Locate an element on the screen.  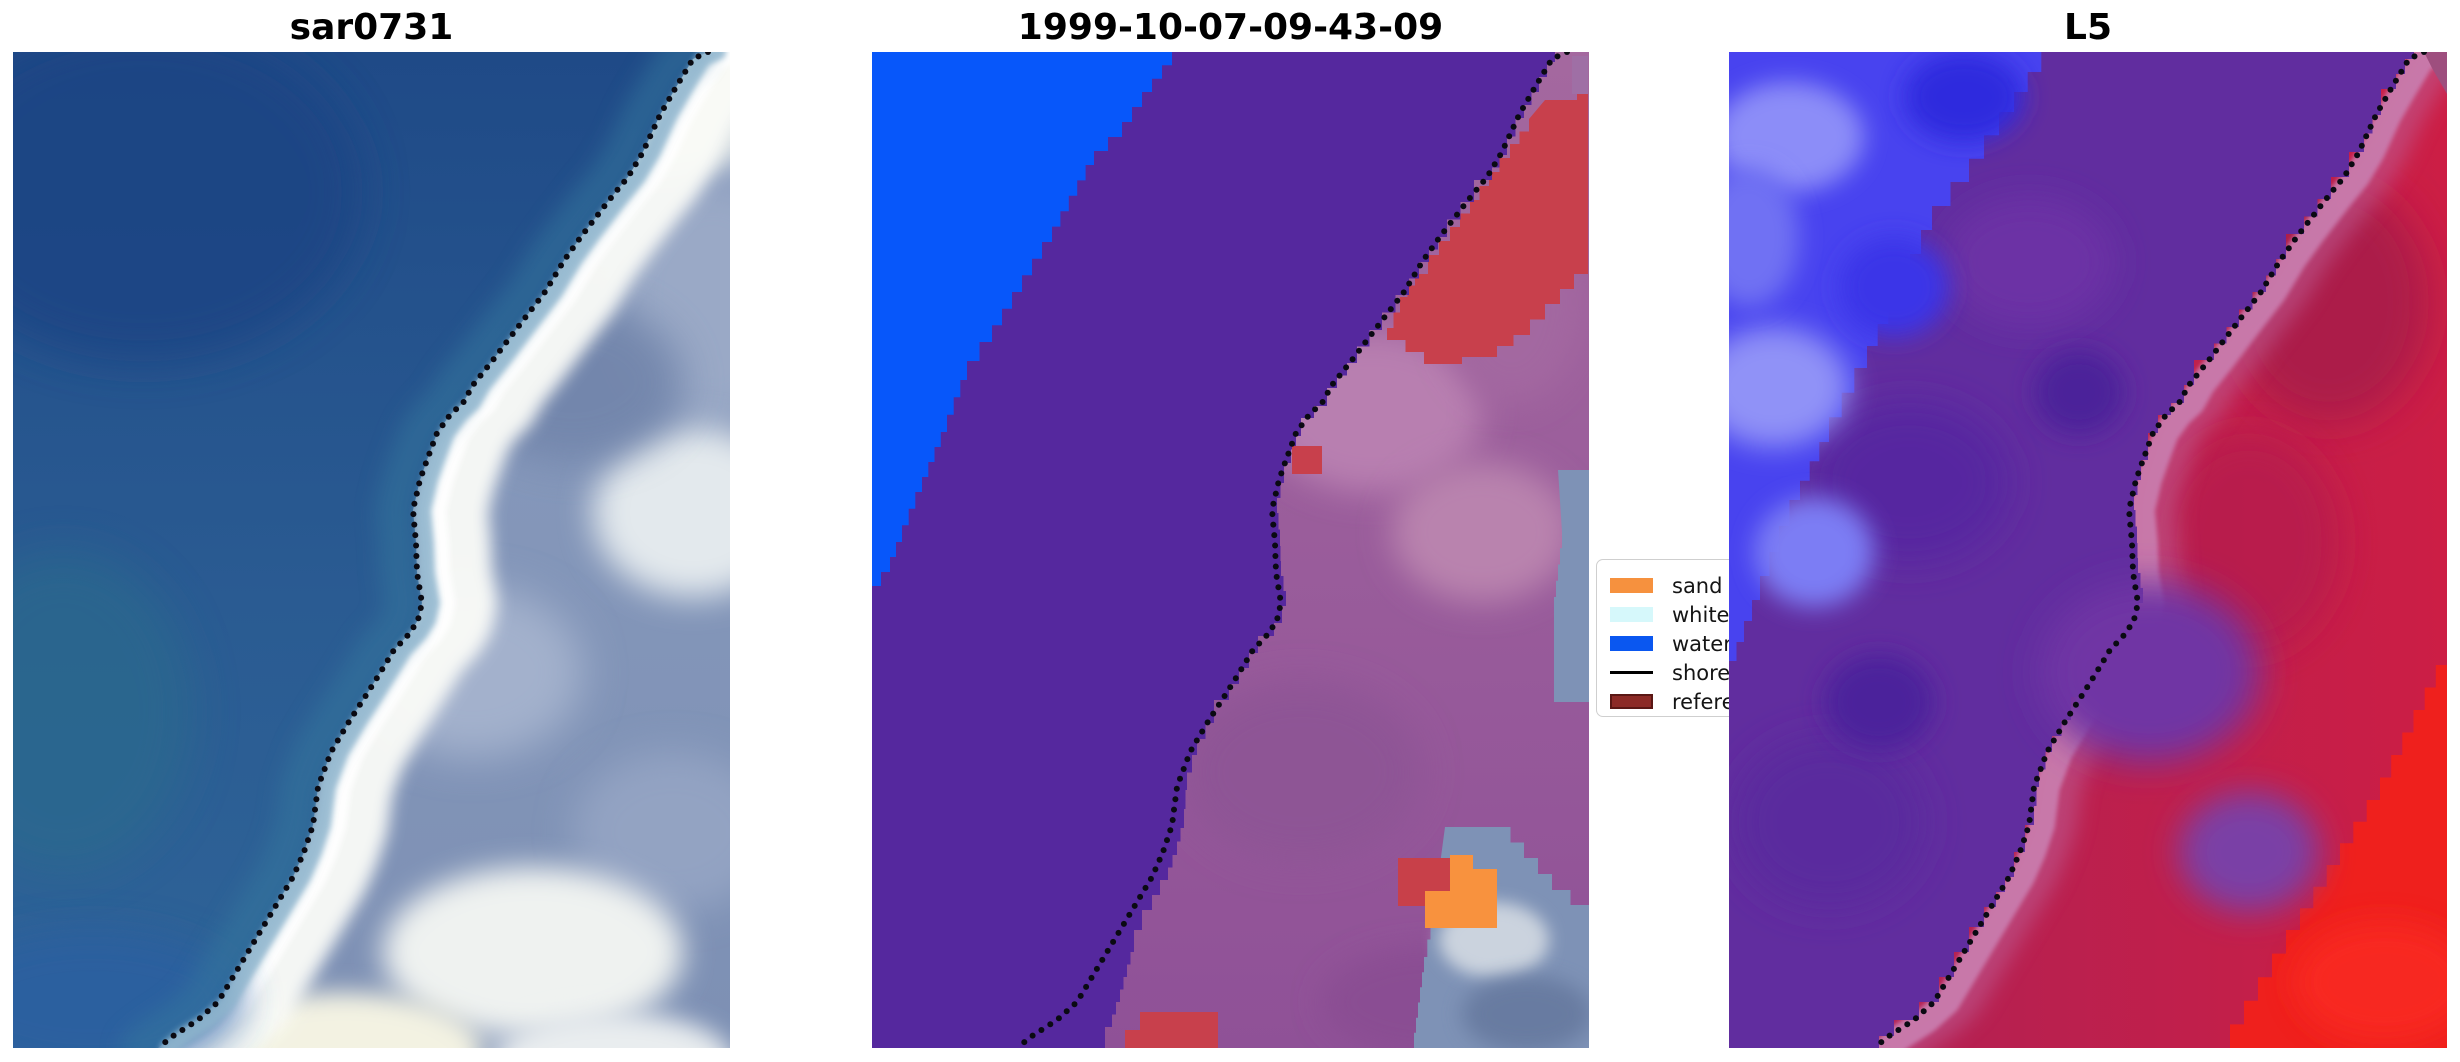
sand-color-swatch is located at coordinates (1631, 585).